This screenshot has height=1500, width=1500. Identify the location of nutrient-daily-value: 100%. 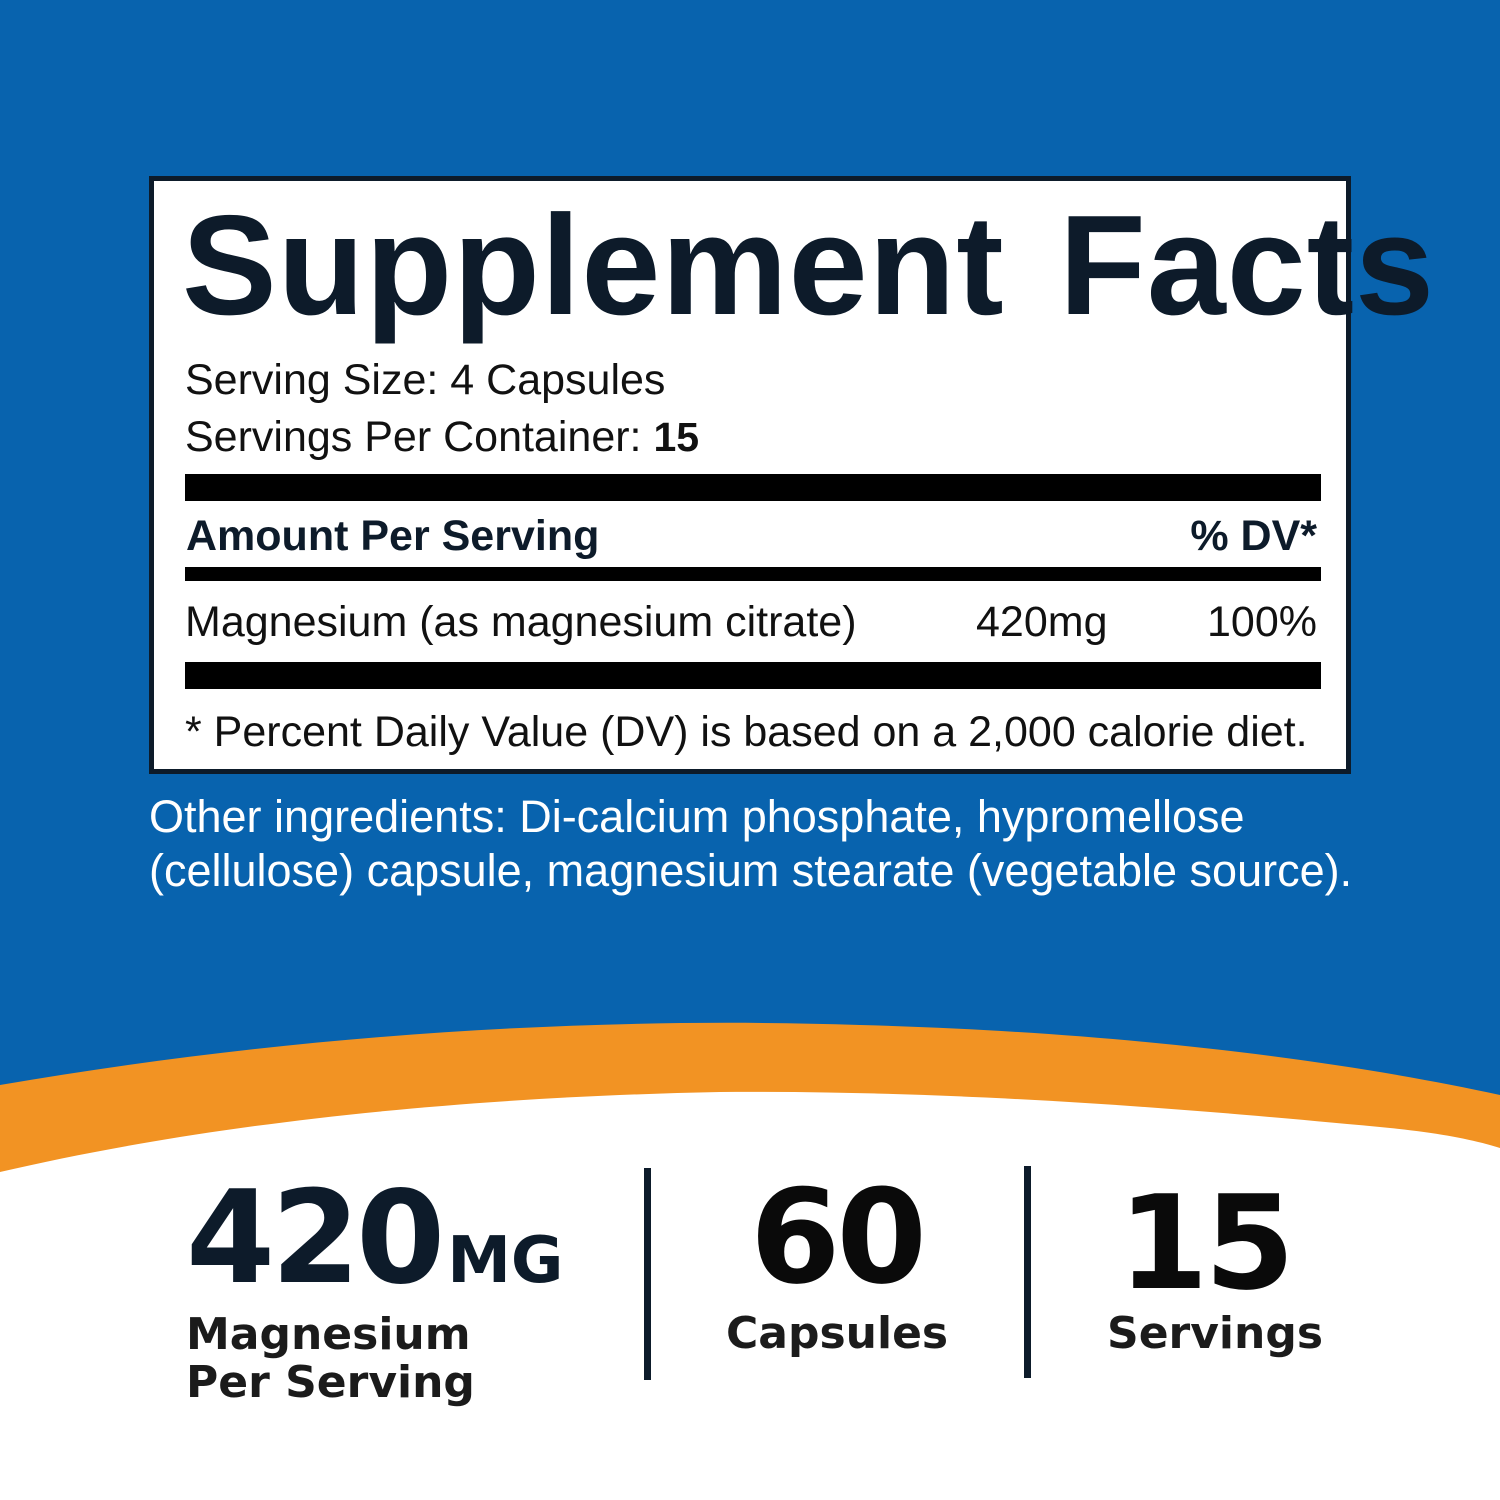
(1262, 622).